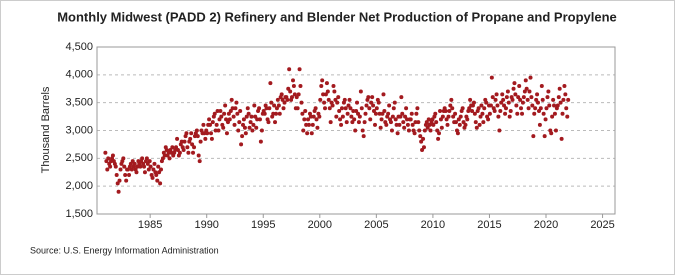 This screenshot has width=675, height=280. What do you see at coordinates (546, 225) in the screenshot?
I see `x-tick-label: 2020` at bounding box center [546, 225].